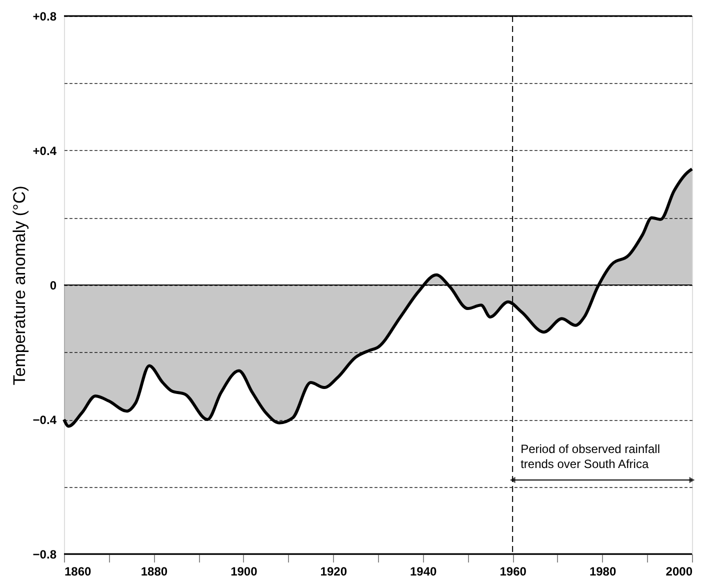 The width and height of the screenshot is (711, 585). What do you see at coordinates (44, 17) in the screenshot?
I see `y-tick-label: +0.8` at bounding box center [44, 17].